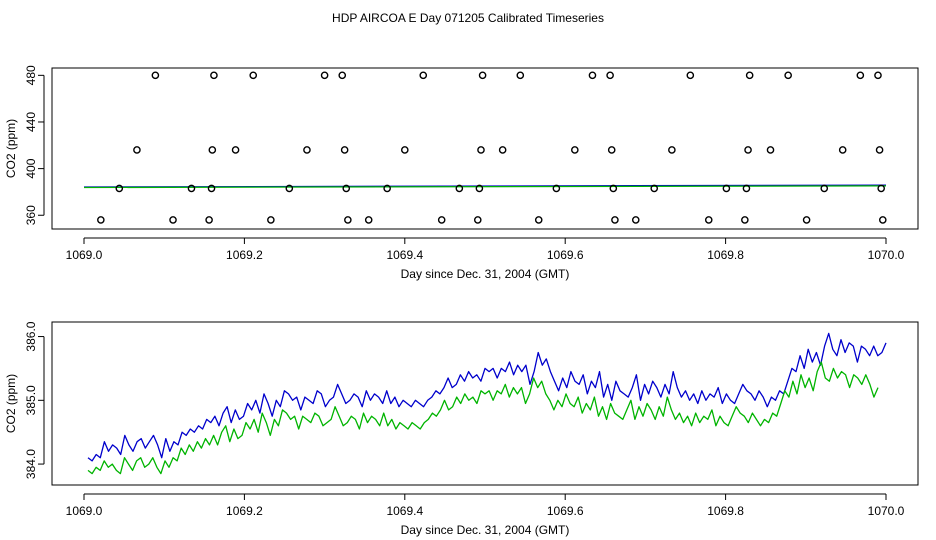 This screenshot has width=936, height=540. What do you see at coordinates (31, 75) in the screenshot?
I see `y-tick-label: 480` at bounding box center [31, 75].